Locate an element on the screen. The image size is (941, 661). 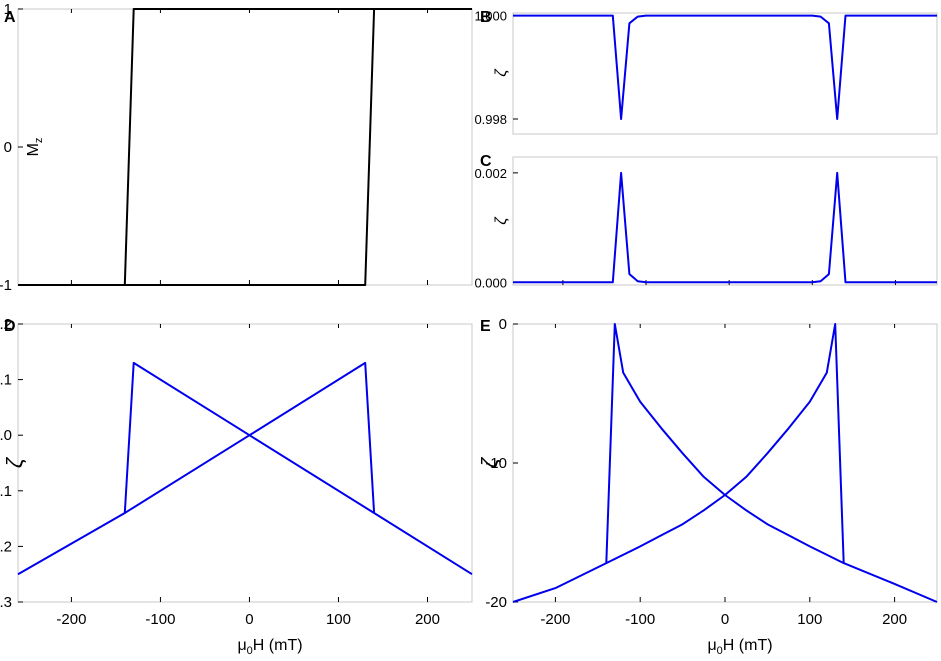
panel-c-frame is located at coordinates (725, 221).